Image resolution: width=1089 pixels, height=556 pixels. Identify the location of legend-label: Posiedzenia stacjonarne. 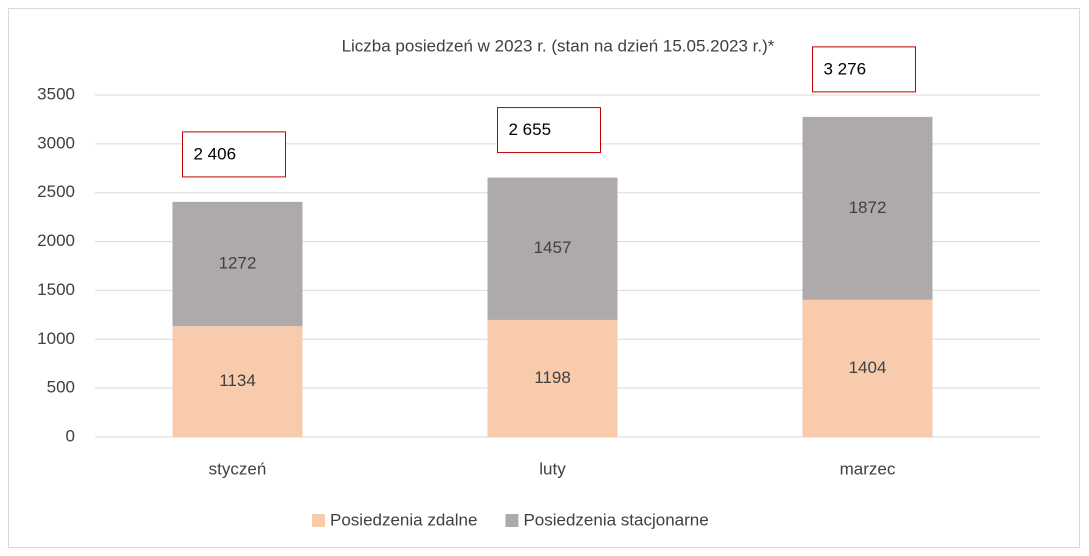
(615, 519).